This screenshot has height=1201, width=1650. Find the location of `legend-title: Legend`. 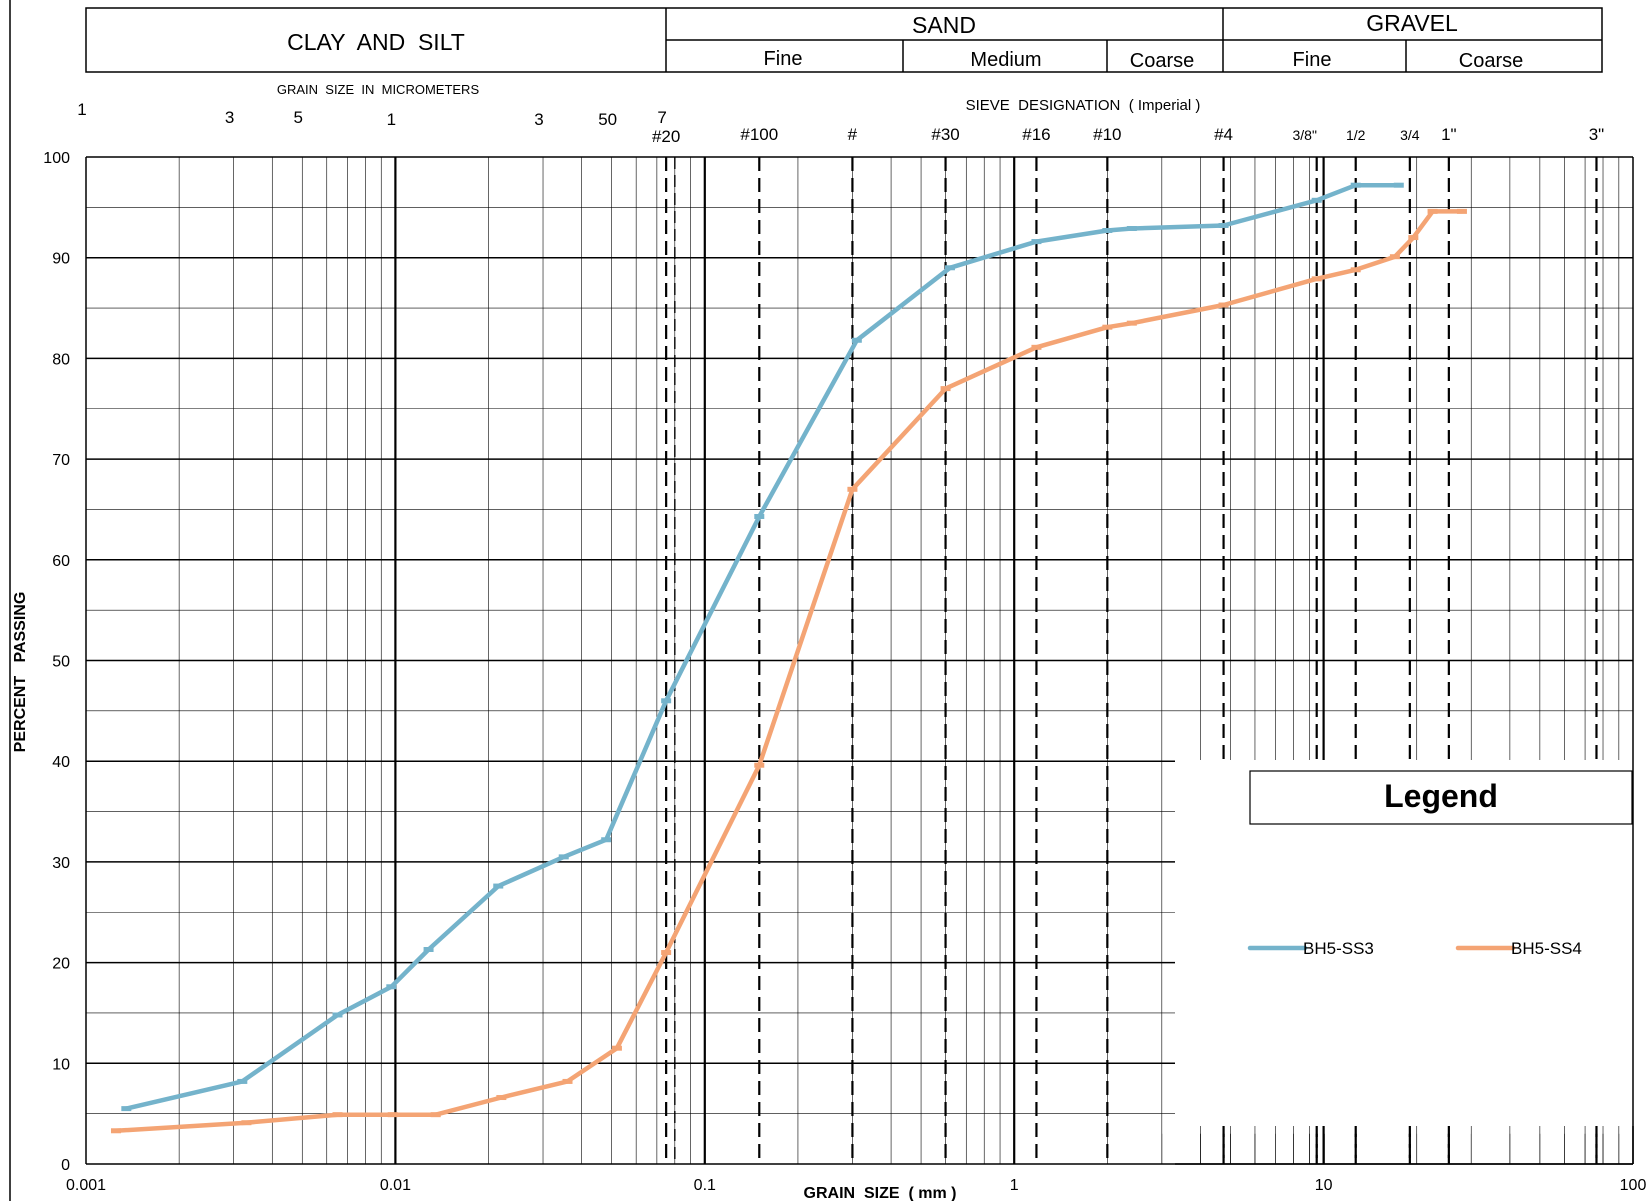

legend-title: Legend is located at coordinates (1441, 796).